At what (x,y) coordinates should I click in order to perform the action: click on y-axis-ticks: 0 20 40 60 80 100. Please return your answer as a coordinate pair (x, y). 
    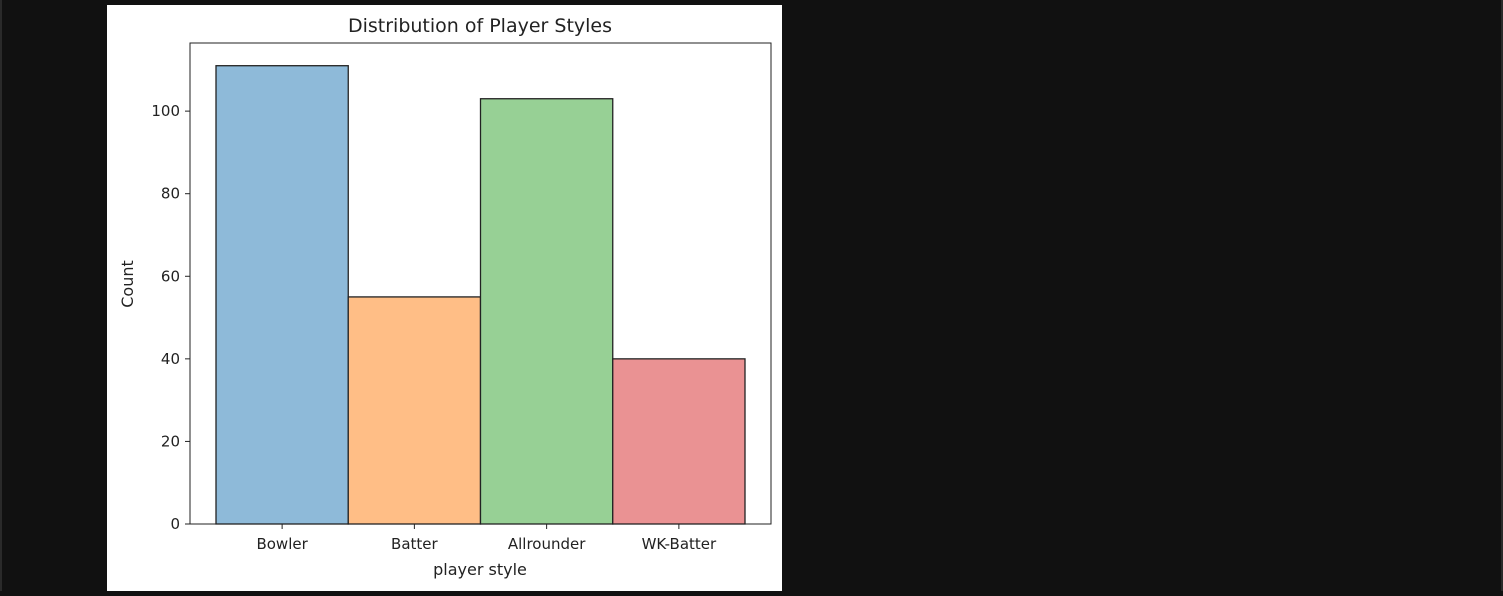
    Looking at the image, I should click on (170, 317).